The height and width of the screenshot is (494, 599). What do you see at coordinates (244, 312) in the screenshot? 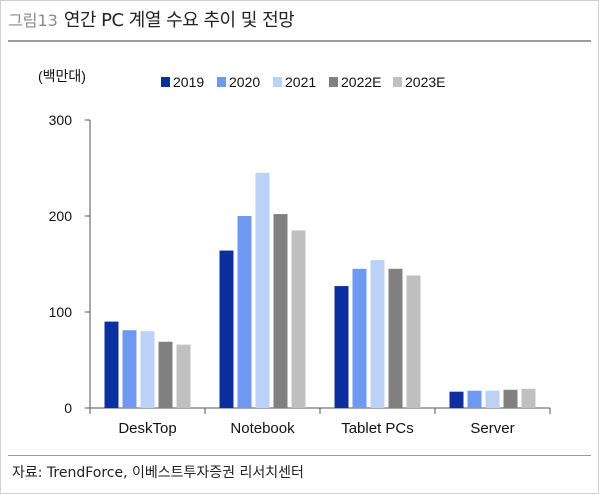
I see `bar-2020-notebook` at bounding box center [244, 312].